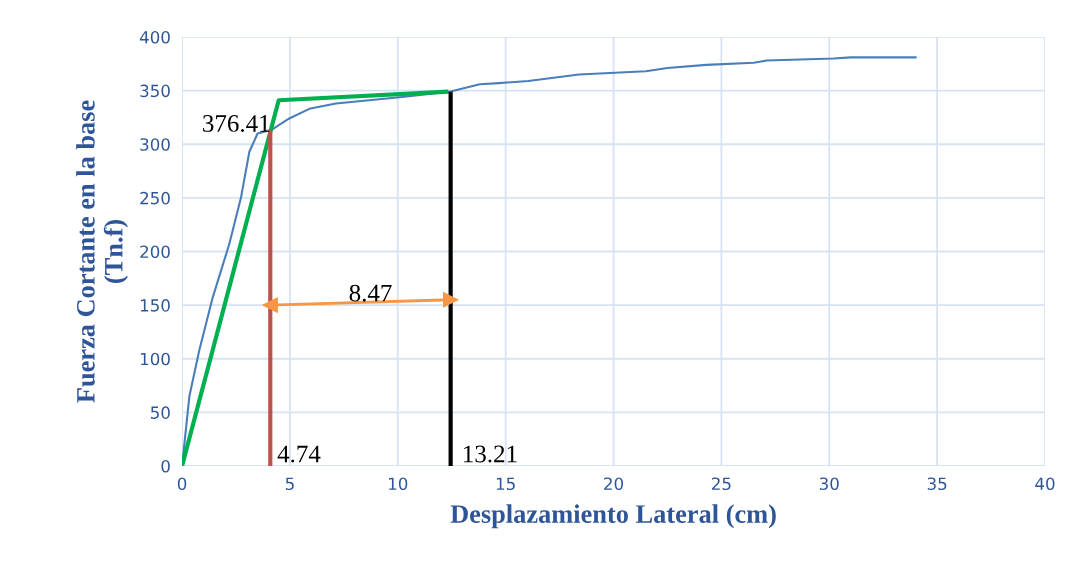  What do you see at coordinates (614, 484) in the screenshot?
I see `x-tick-label: 20` at bounding box center [614, 484].